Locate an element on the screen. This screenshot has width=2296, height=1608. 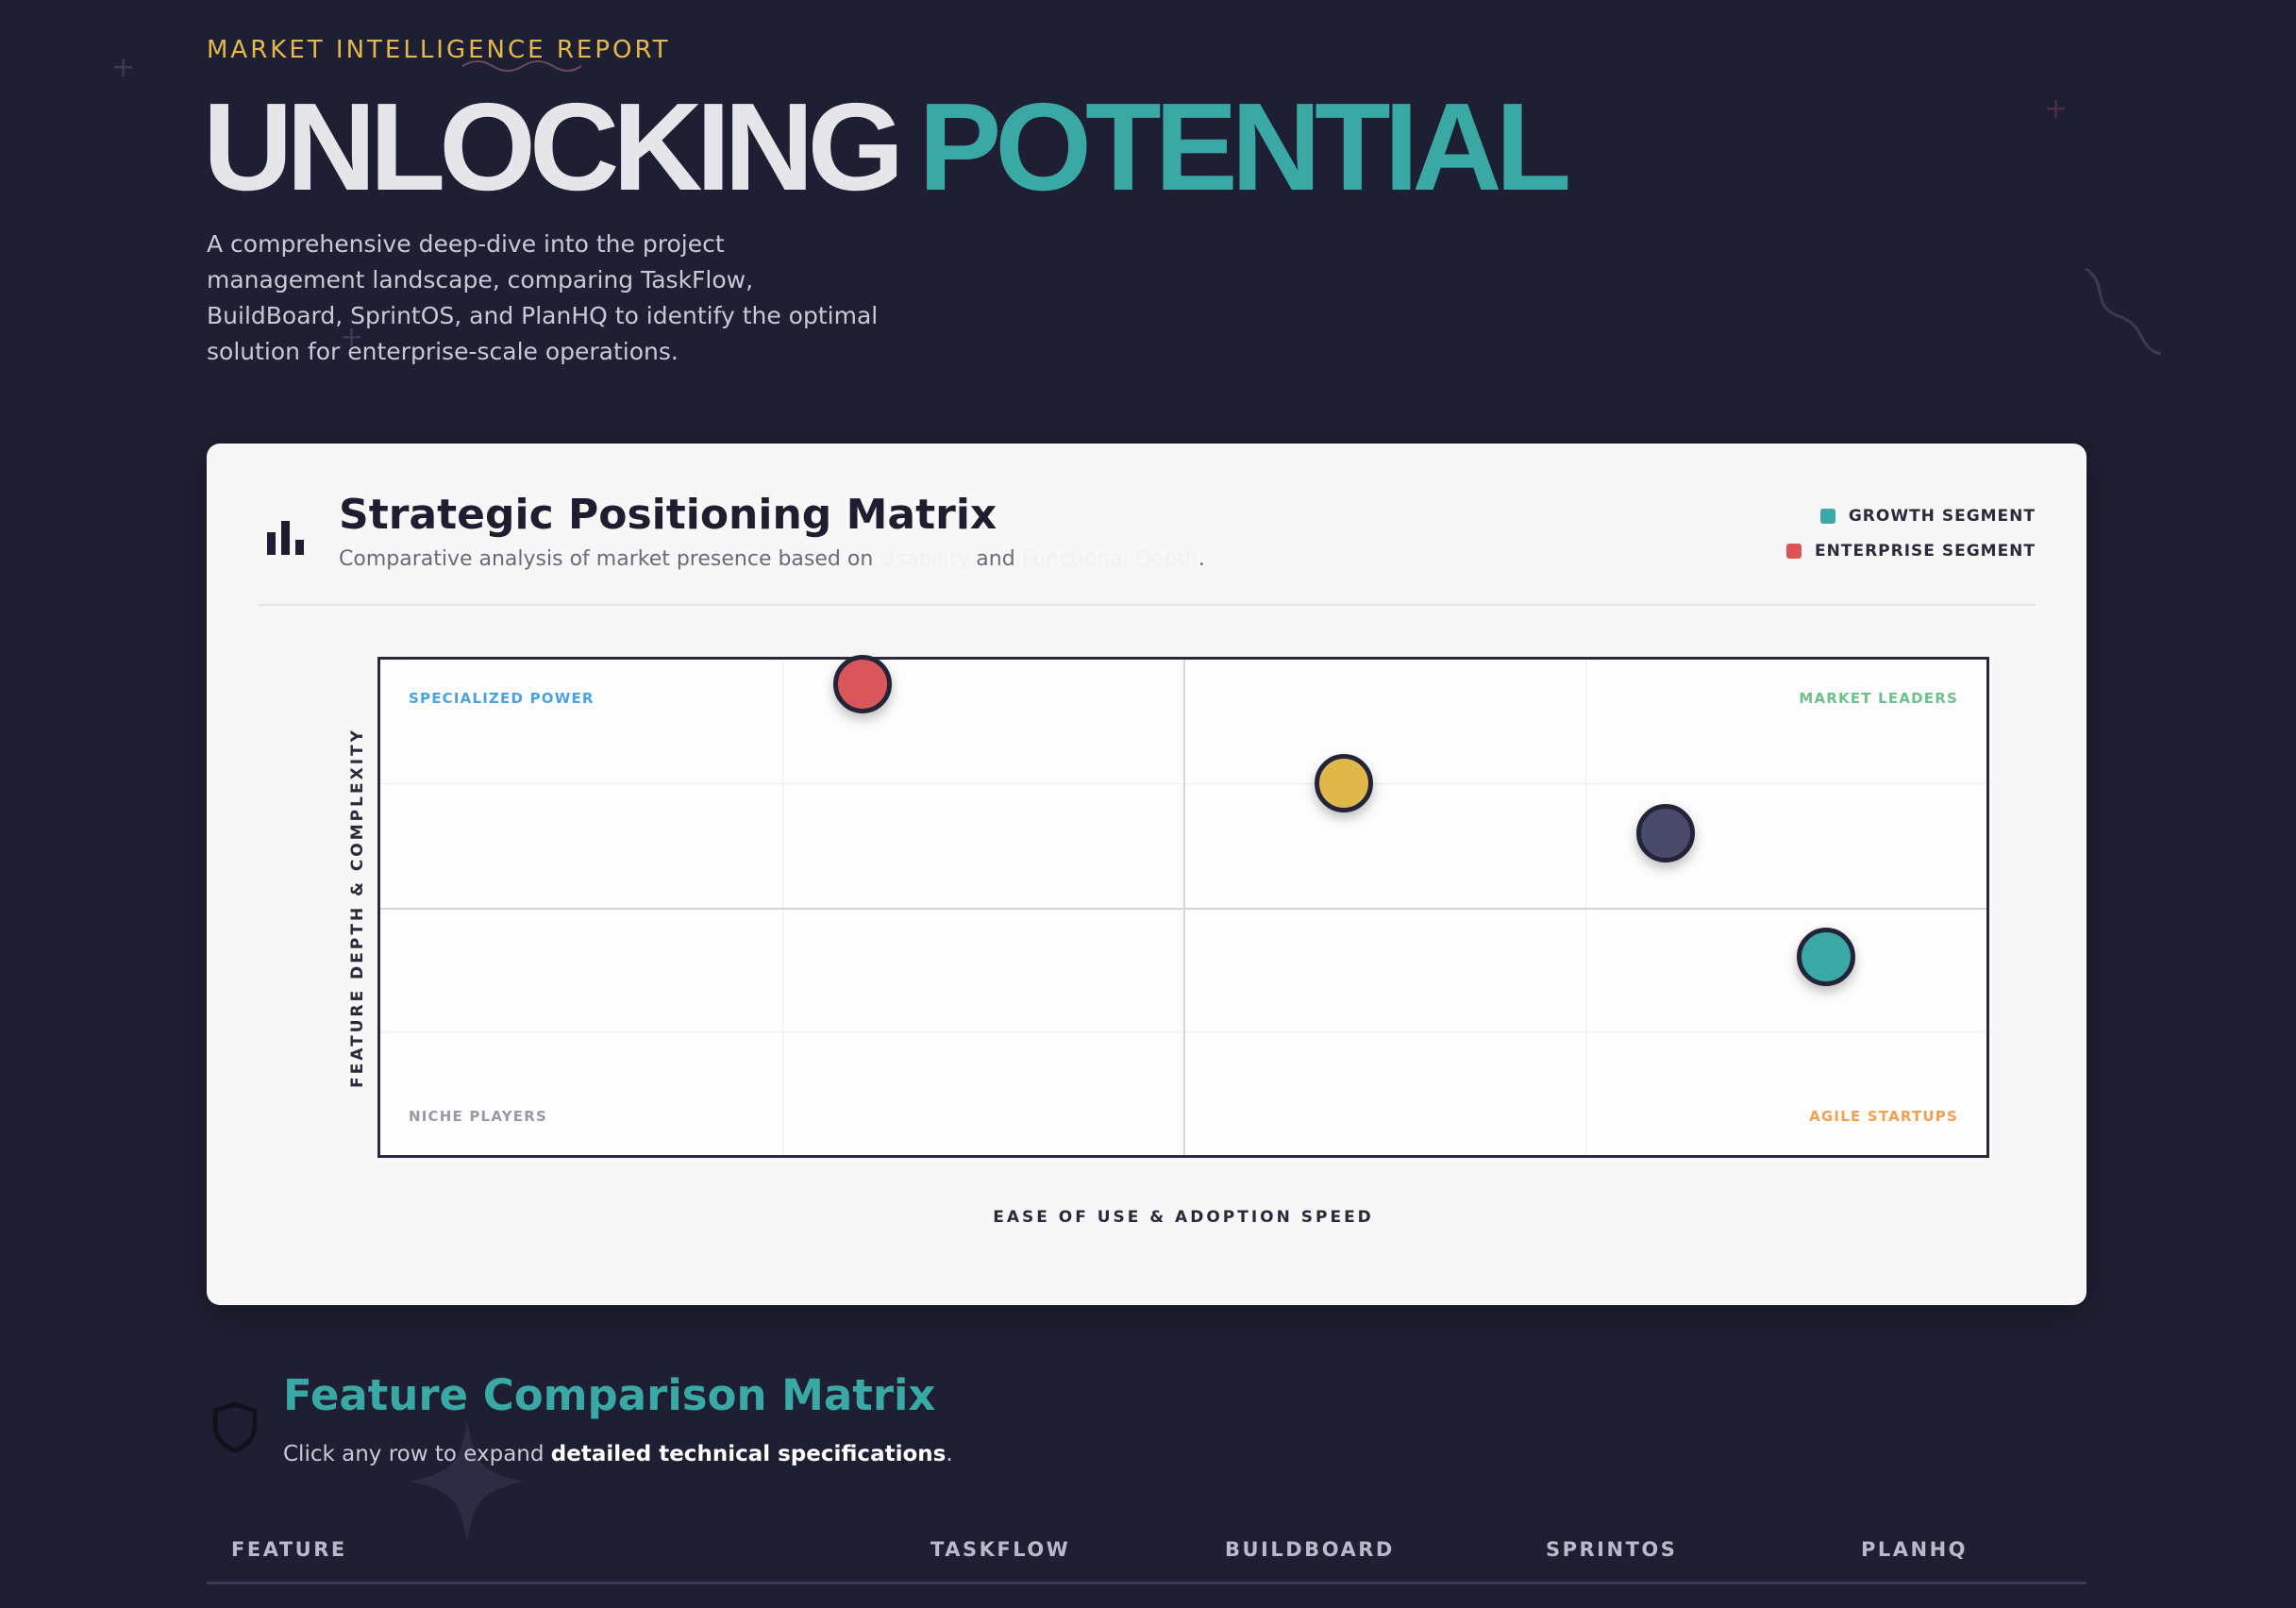
card-divider is located at coordinates (1147, 605).